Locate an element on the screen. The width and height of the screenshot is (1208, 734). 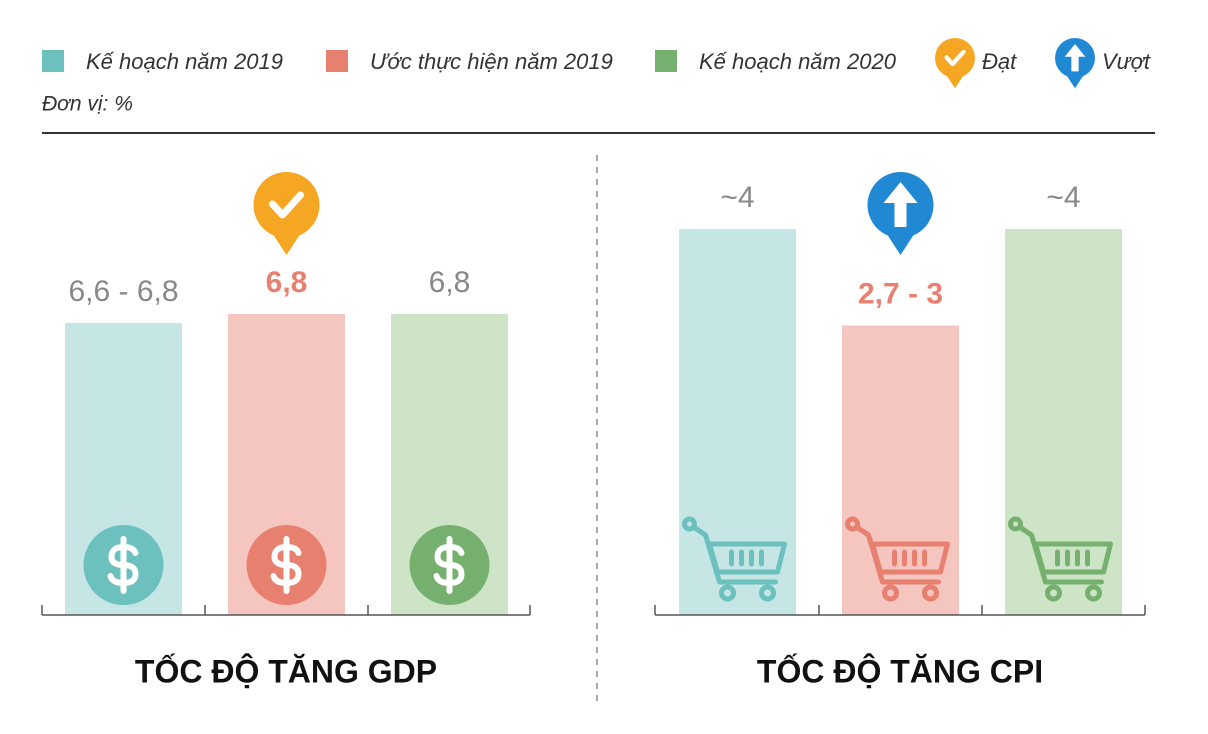
legend-label: Vượt is located at coordinates (1126, 61).